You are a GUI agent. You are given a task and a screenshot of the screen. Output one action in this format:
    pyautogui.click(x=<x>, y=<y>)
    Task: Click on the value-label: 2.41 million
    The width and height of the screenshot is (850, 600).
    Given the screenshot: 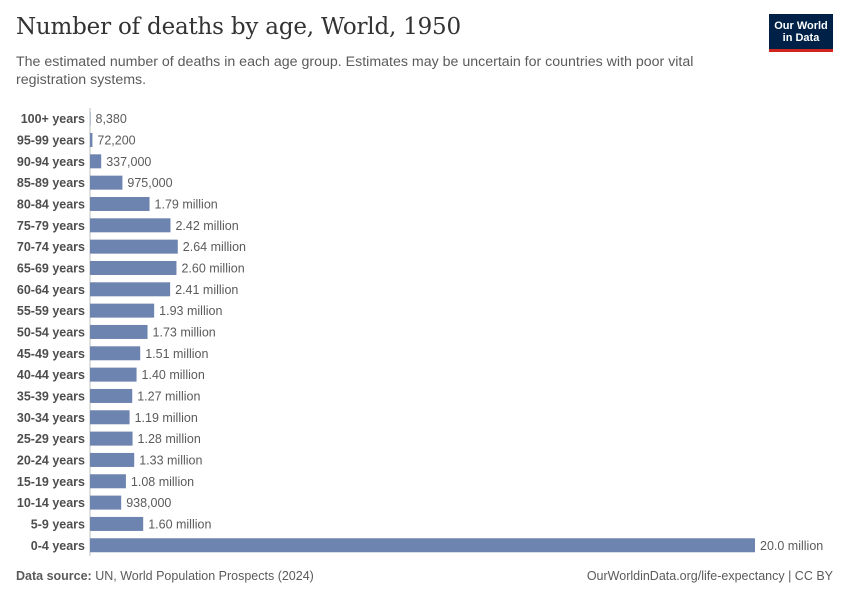 What is the action you would take?
    pyautogui.click(x=206, y=290)
    